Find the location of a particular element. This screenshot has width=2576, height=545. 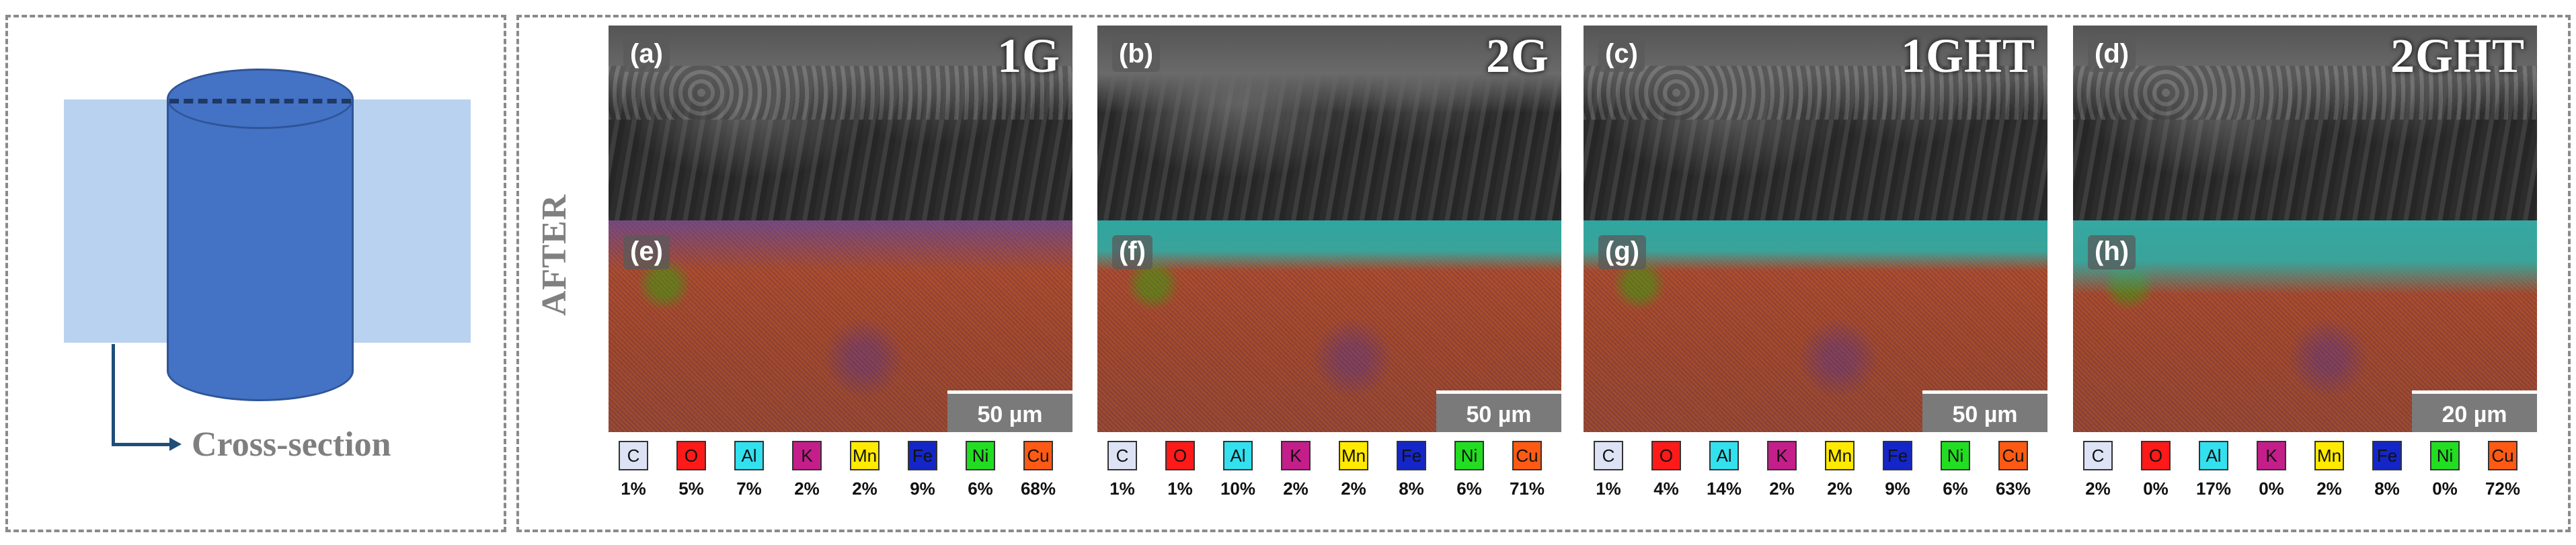

sample-label: 2G is located at coordinates (1517, 56).